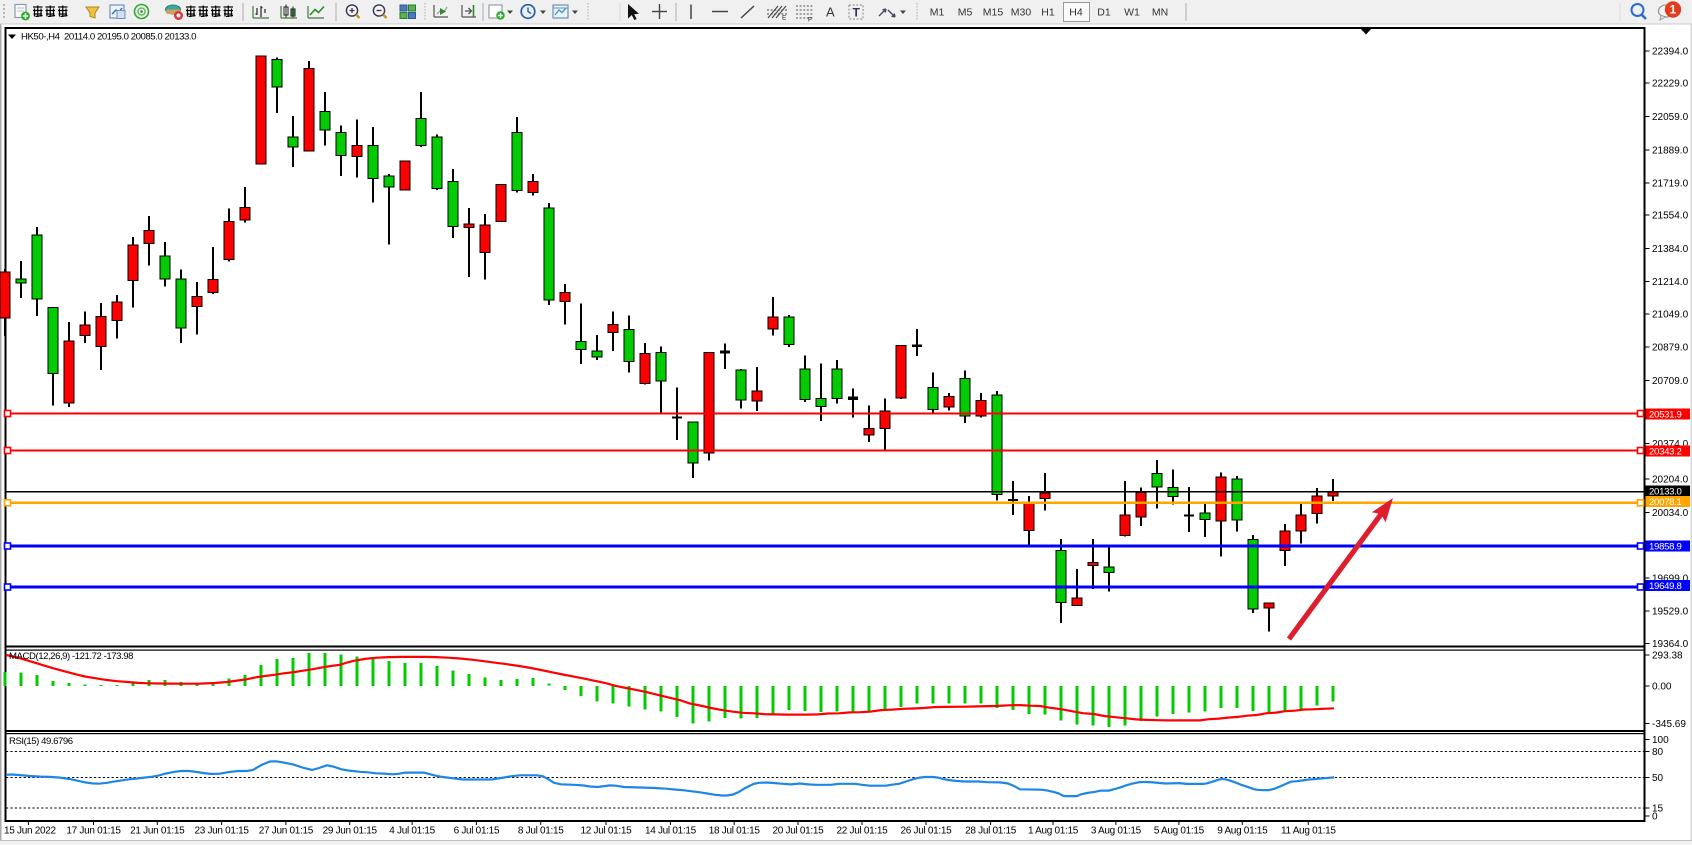 The height and width of the screenshot is (845, 1692). I want to click on svg-text: 9 Aug 01:15, so click(1242, 831).